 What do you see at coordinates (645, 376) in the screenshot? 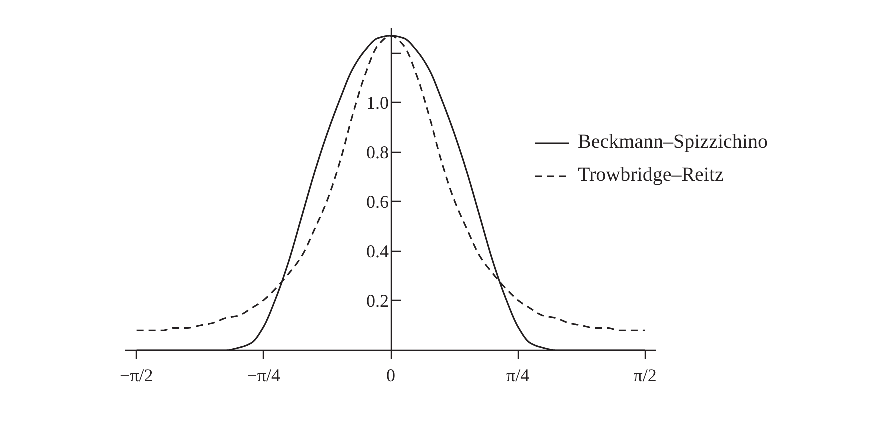
I see `x-tick-label: π/2` at bounding box center [645, 376].